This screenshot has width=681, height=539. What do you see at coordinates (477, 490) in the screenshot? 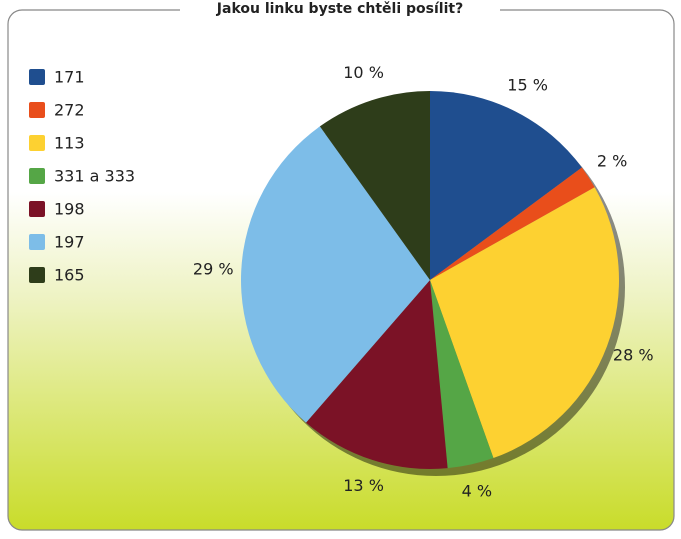
I see `data-label: 4 %` at bounding box center [477, 490].